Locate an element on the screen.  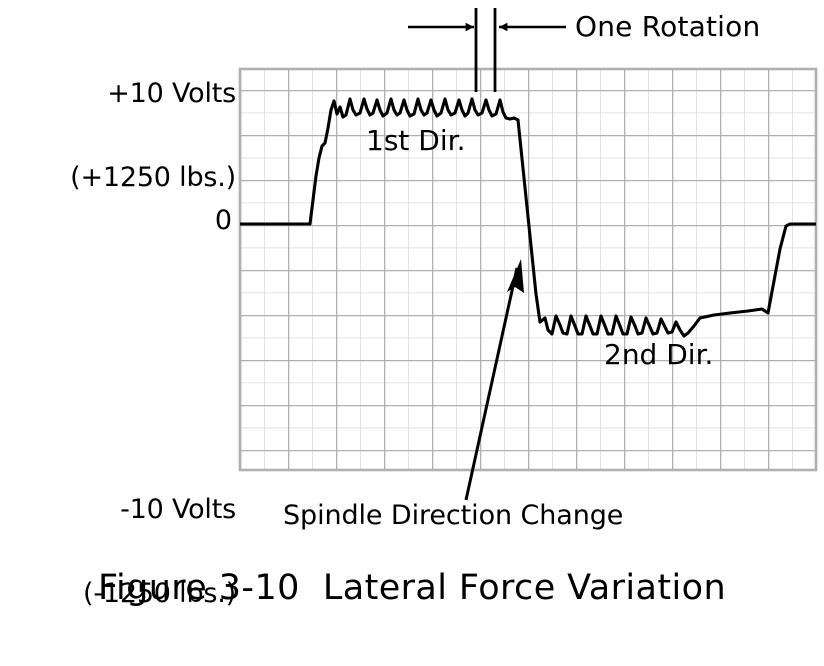
negative-force-text: (-1250 lbs.) is located at coordinates (159, 594).